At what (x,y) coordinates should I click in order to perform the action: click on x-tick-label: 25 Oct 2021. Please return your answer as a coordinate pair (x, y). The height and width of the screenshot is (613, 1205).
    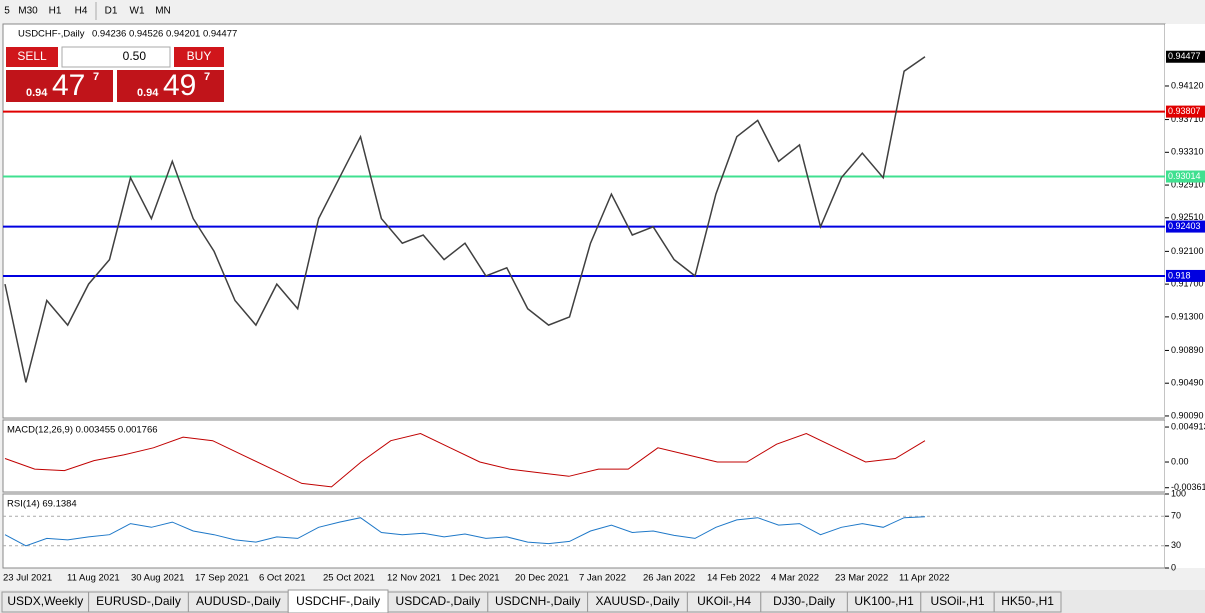
    Looking at the image, I should click on (349, 578).